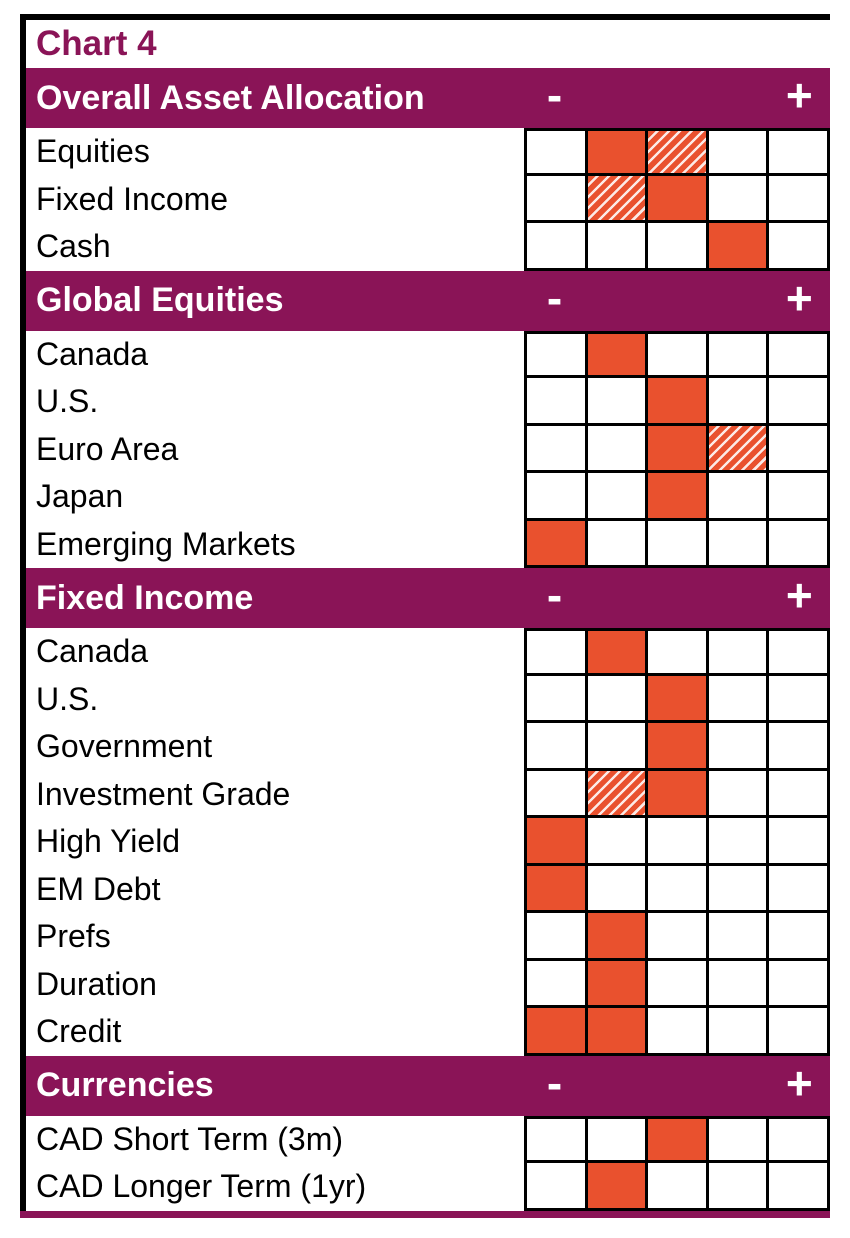  I want to click on table-row: Canada, so click(428, 354).